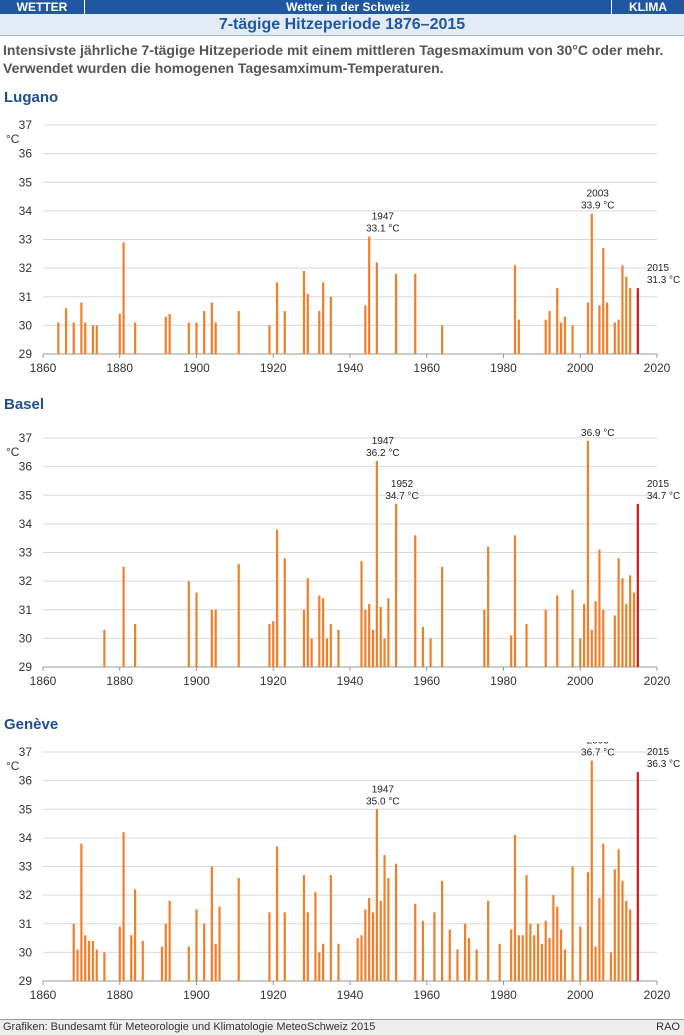  What do you see at coordinates (31, 97) in the screenshot?
I see `station-title-lugano: Lugano` at bounding box center [31, 97].